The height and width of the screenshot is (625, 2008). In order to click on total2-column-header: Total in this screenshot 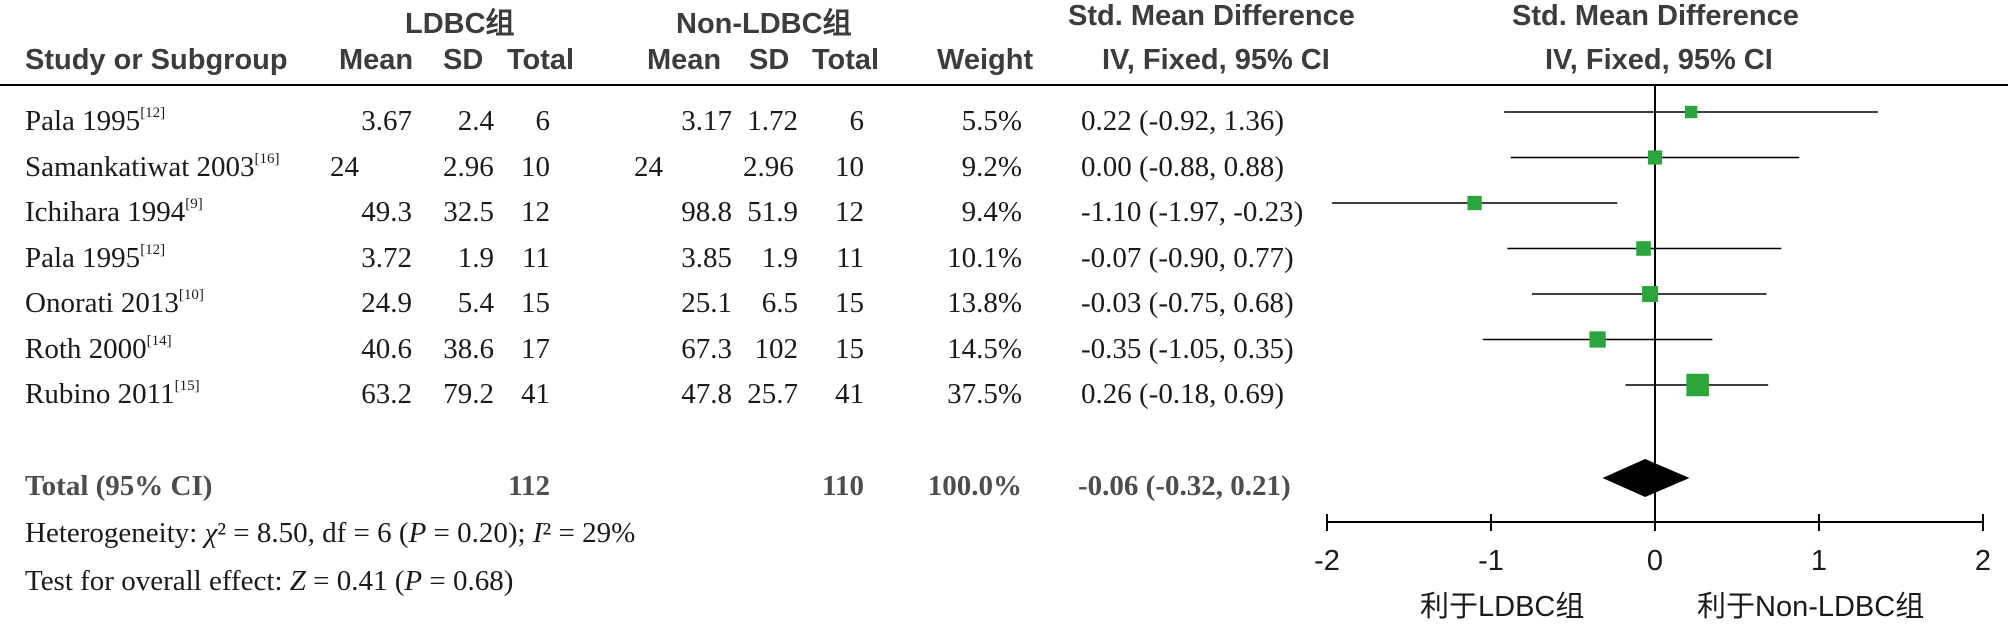, I will do `click(846, 60)`.